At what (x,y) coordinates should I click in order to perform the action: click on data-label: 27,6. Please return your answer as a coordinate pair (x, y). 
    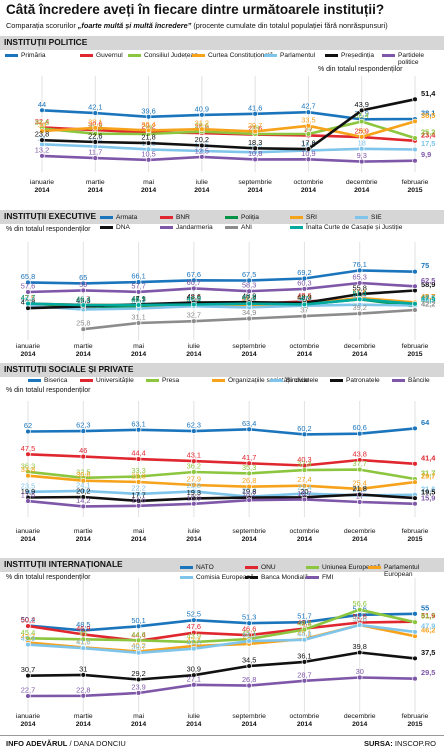
    Looking at the image, I should click on (255, 128).